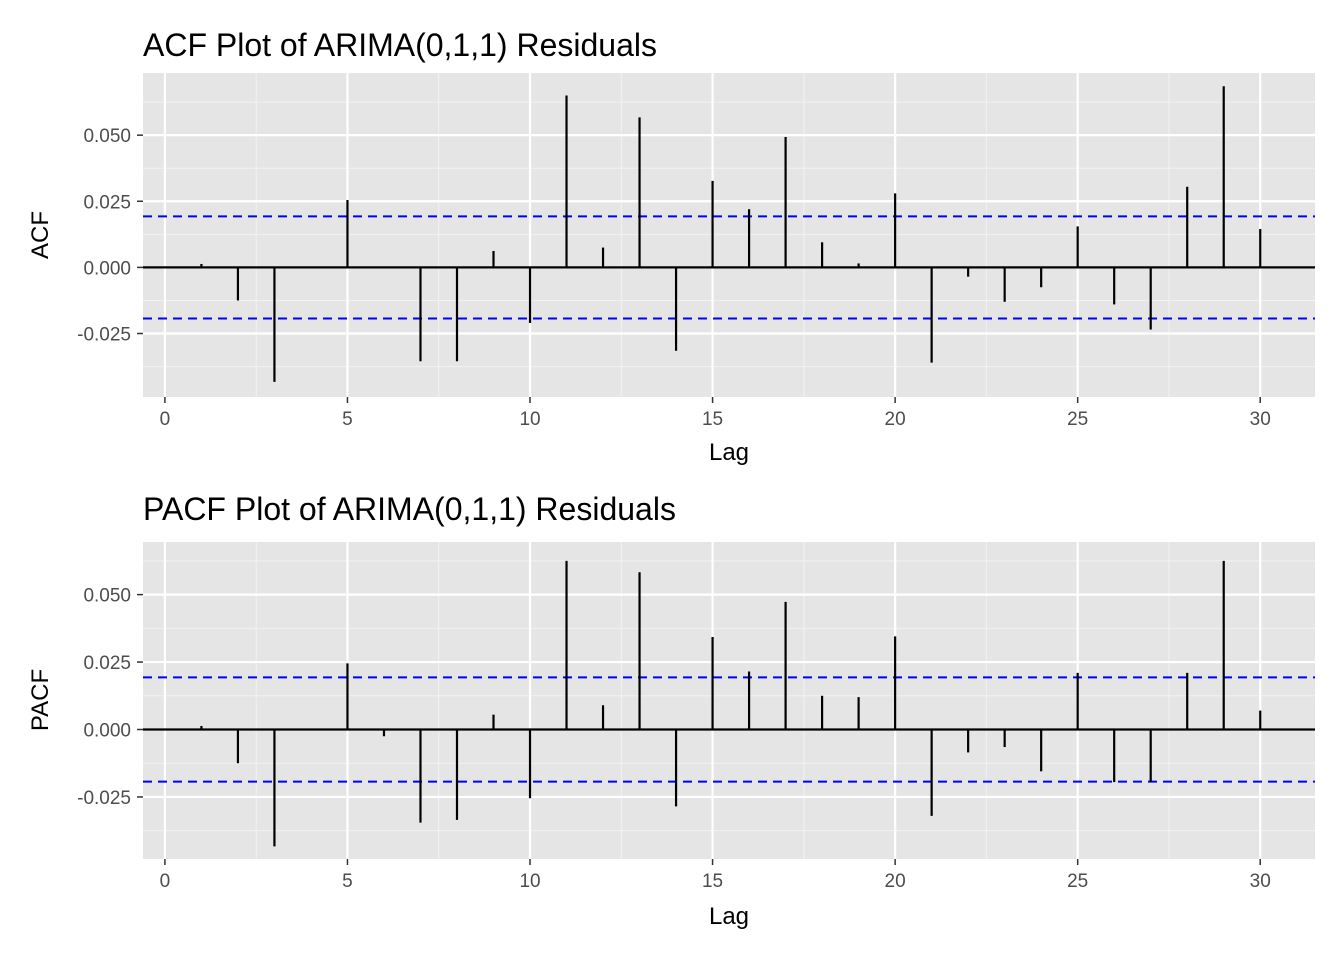 The width and height of the screenshot is (1344, 960). What do you see at coordinates (729, 916) in the screenshot?
I see `pacf-x-axis-title: Lag` at bounding box center [729, 916].